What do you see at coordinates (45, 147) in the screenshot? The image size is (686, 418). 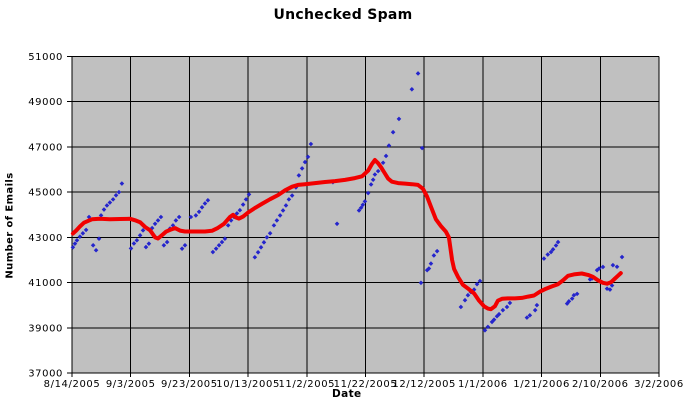 I see `y-tick-label: 47000` at bounding box center [45, 147].